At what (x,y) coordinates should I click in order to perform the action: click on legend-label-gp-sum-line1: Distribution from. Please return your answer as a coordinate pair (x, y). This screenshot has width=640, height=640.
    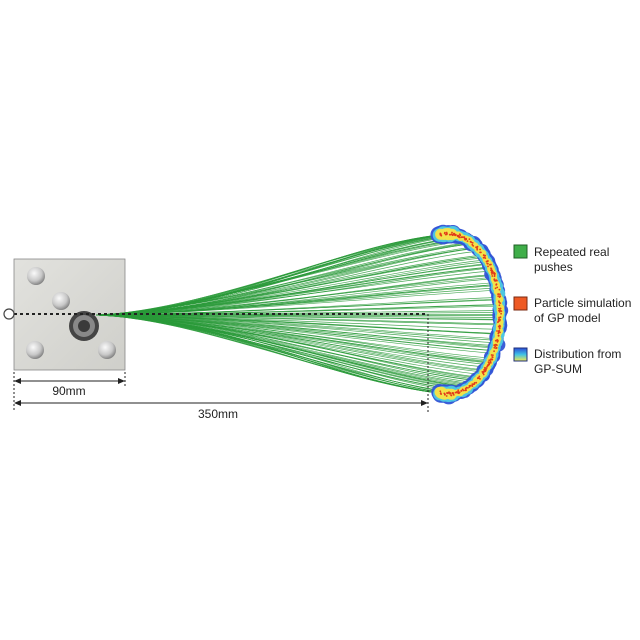
    Looking at the image, I should click on (577, 354).